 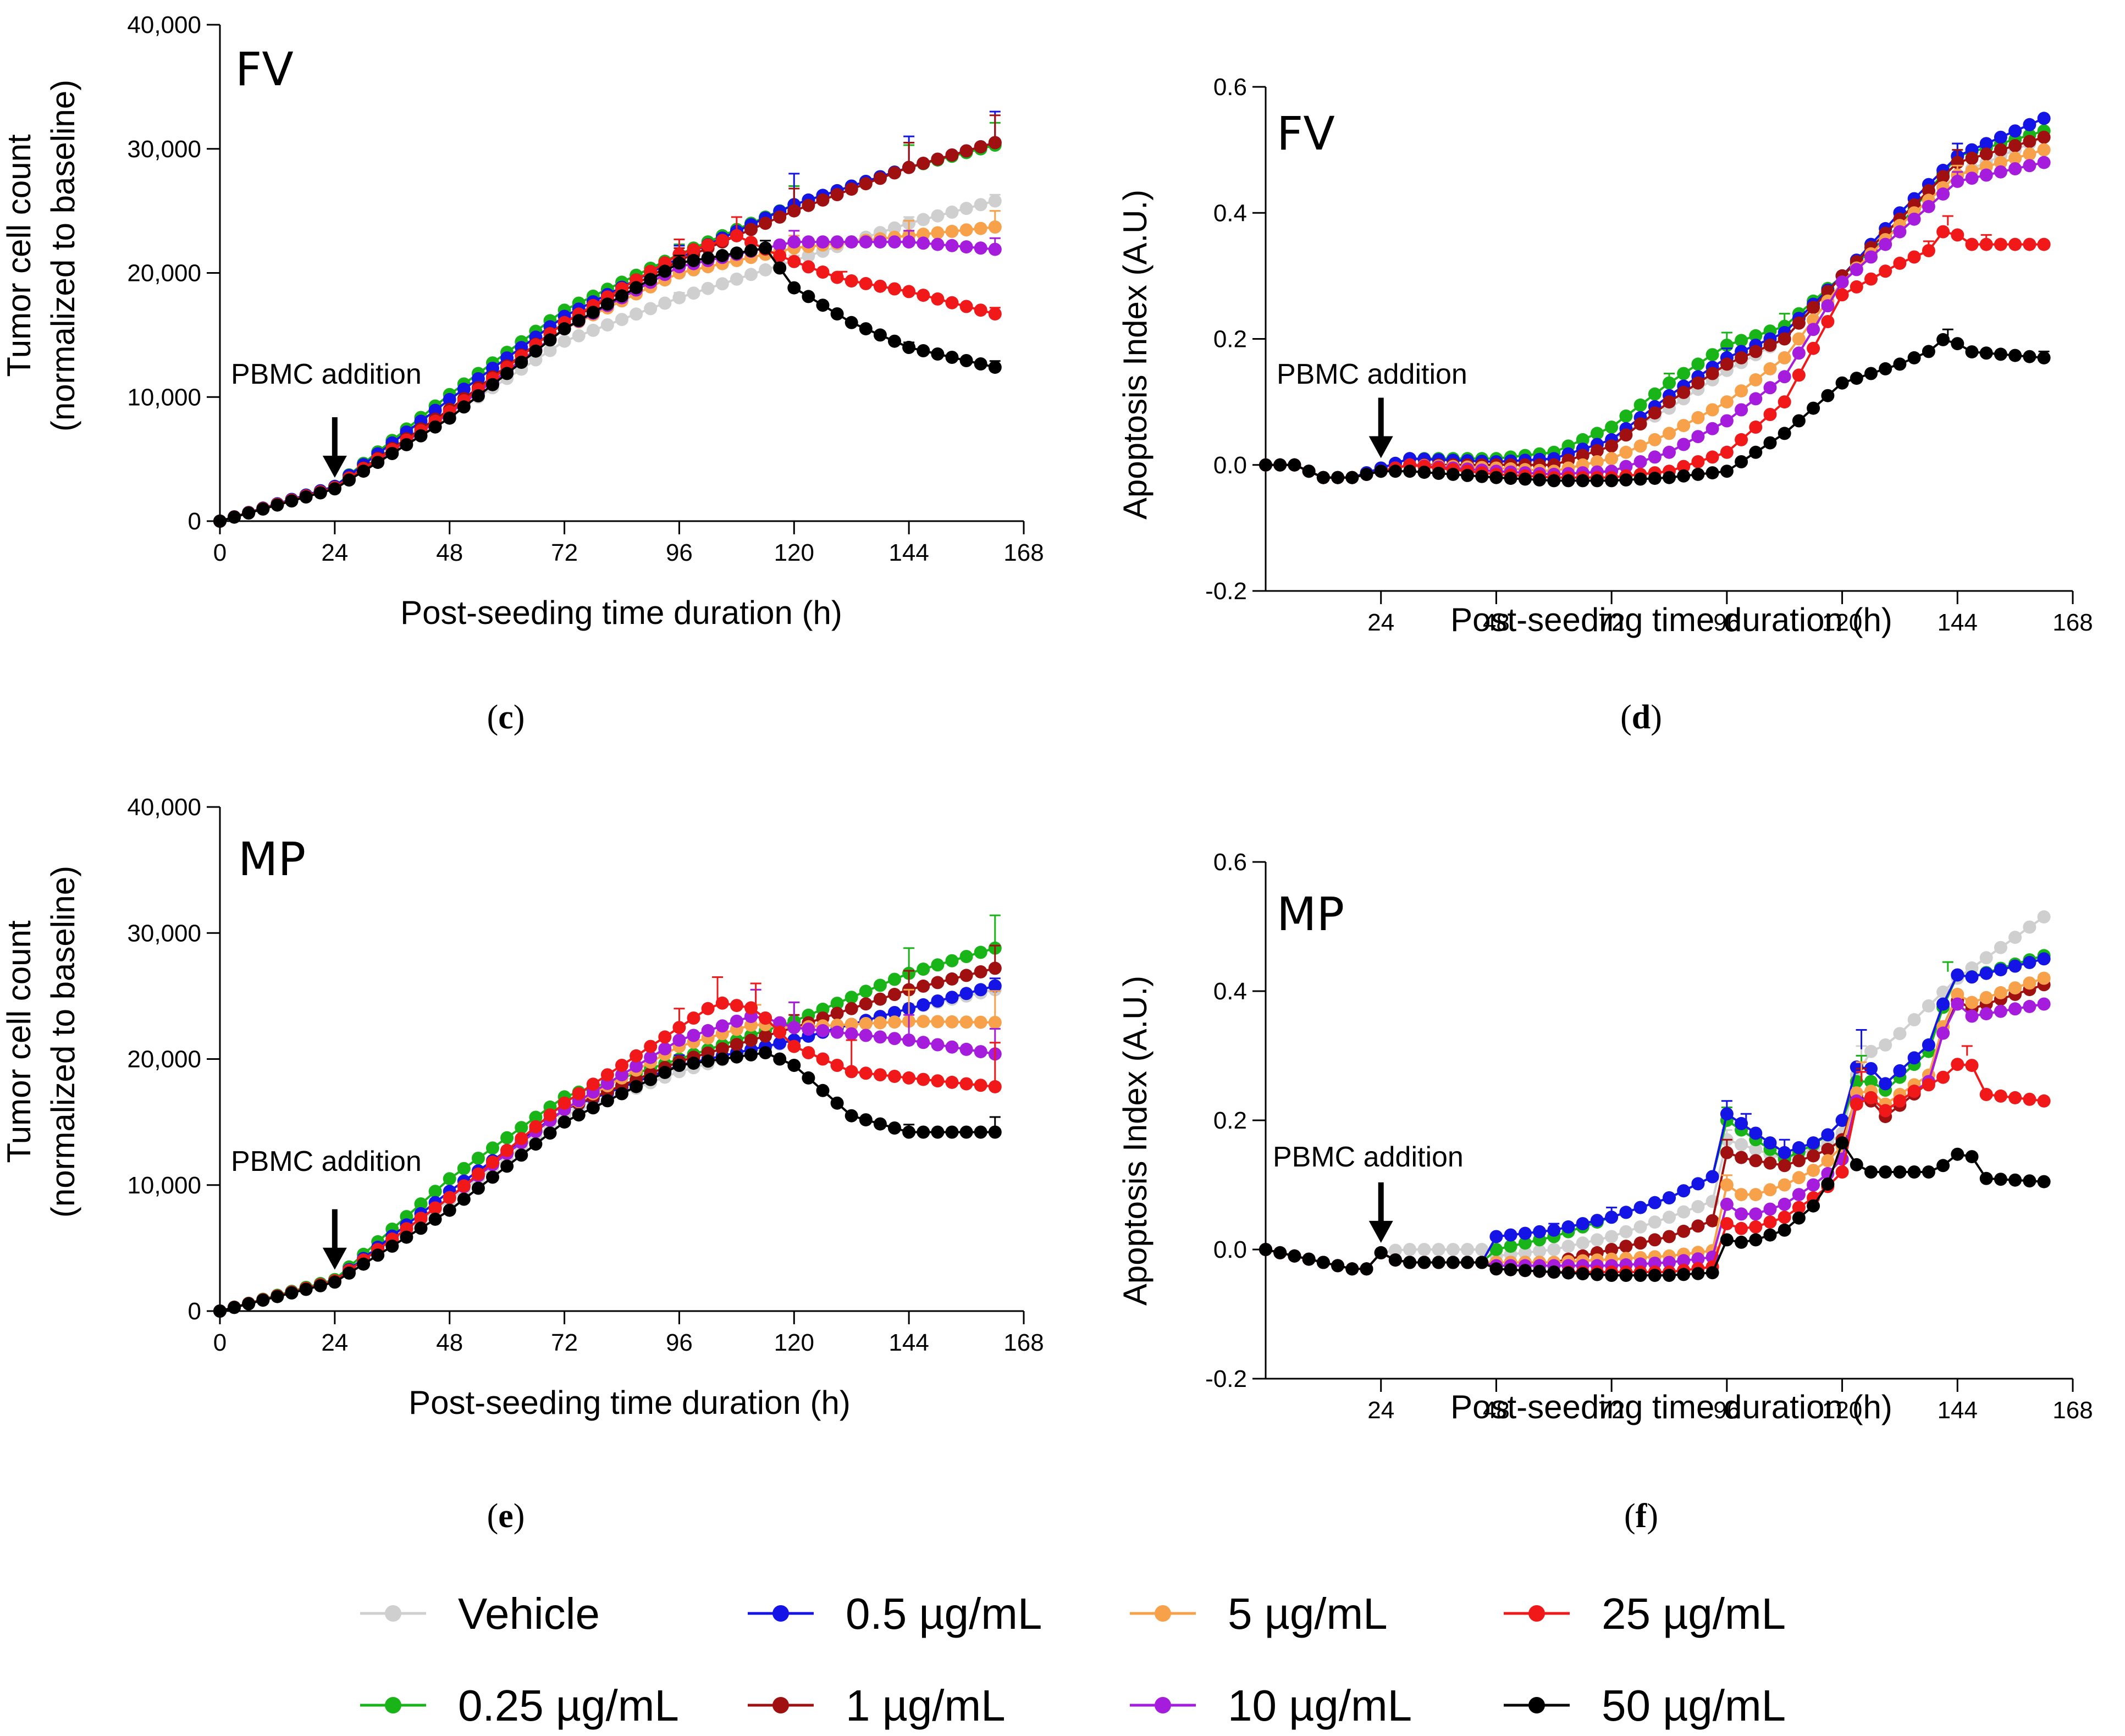 What do you see at coordinates (1649, 1136) in the screenshot?
I see `plot-area-f: -0.2 0.0 0.2 0.4 0.6 24 48 72 96 120 144 168` at bounding box center [1649, 1136].